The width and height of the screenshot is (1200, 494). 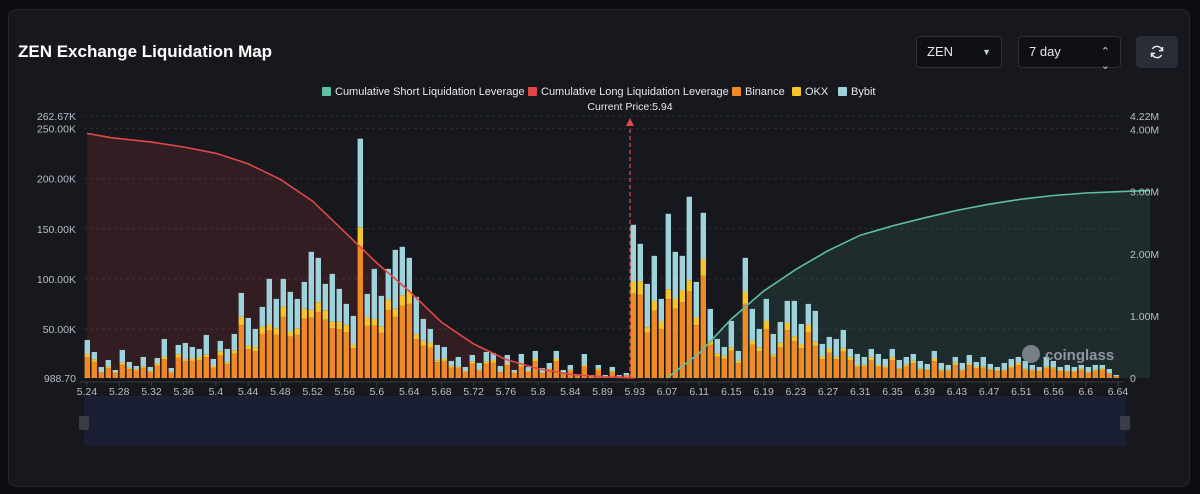 What do you see at coordinates (1157, 52) in the screenshot?
I see `refresh-button` at bounding box center [1157, 52].